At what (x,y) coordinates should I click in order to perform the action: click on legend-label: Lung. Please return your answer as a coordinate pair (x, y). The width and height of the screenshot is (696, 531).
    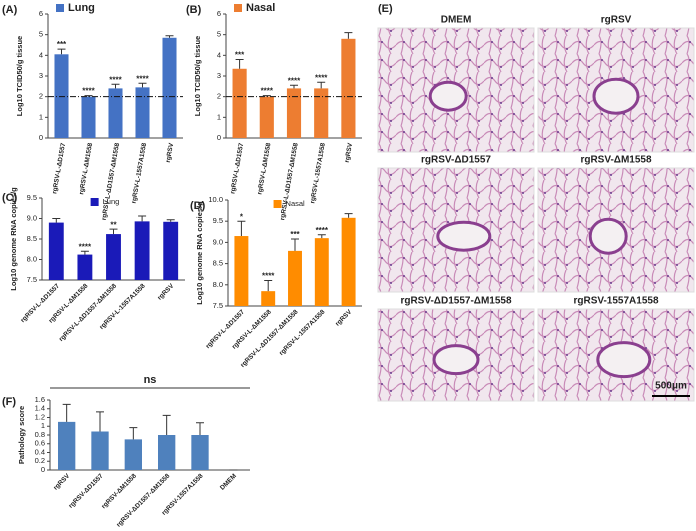
    Looking at the image, I should click on (81, 8).